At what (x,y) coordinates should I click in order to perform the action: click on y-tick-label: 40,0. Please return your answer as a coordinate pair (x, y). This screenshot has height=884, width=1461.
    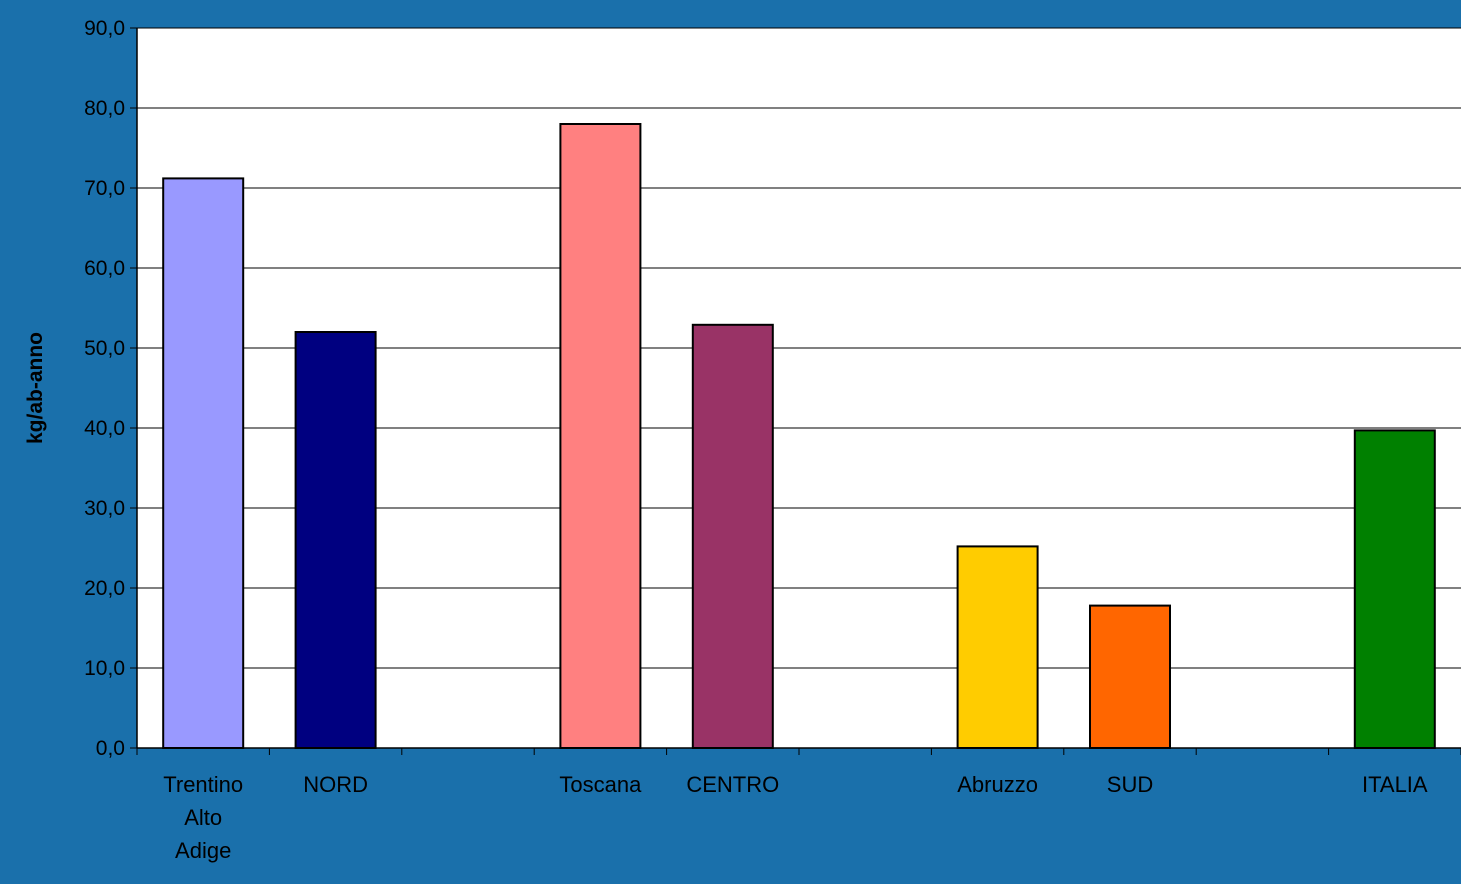
    Looking at the image, I should click on (104, 428).